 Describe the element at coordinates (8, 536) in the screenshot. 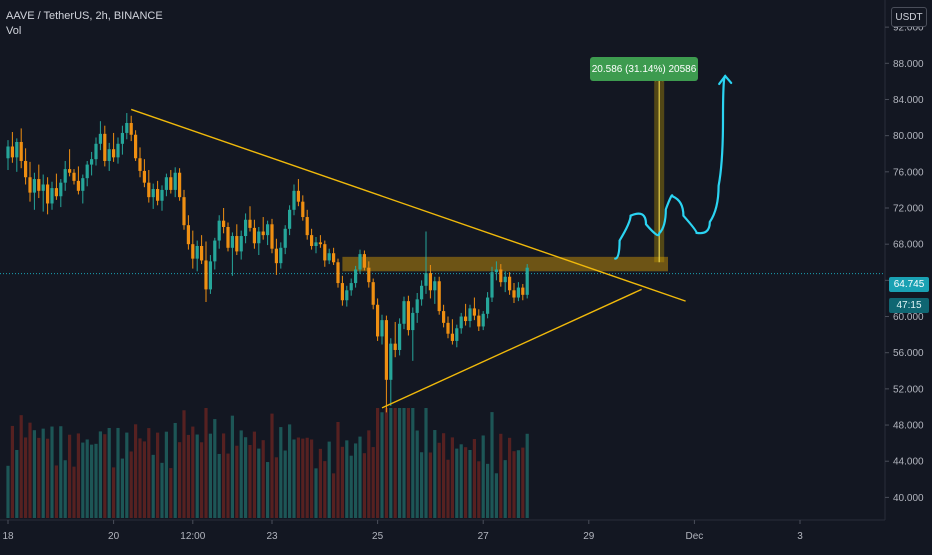

I see `time-tick-label: 18` at that location.